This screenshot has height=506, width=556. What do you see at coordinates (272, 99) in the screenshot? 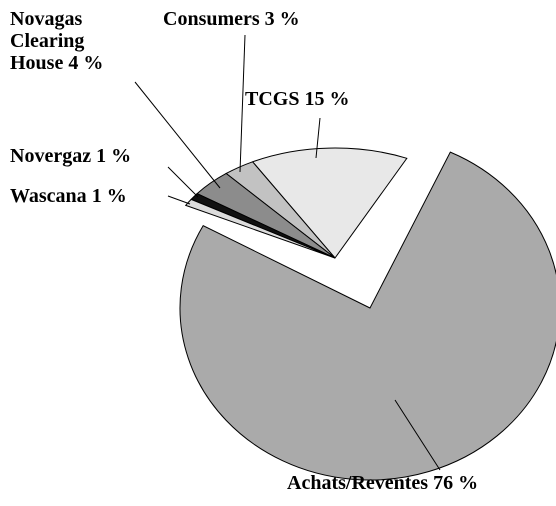
I see `slice-name: TCGS` at bounding box center [272, 99].